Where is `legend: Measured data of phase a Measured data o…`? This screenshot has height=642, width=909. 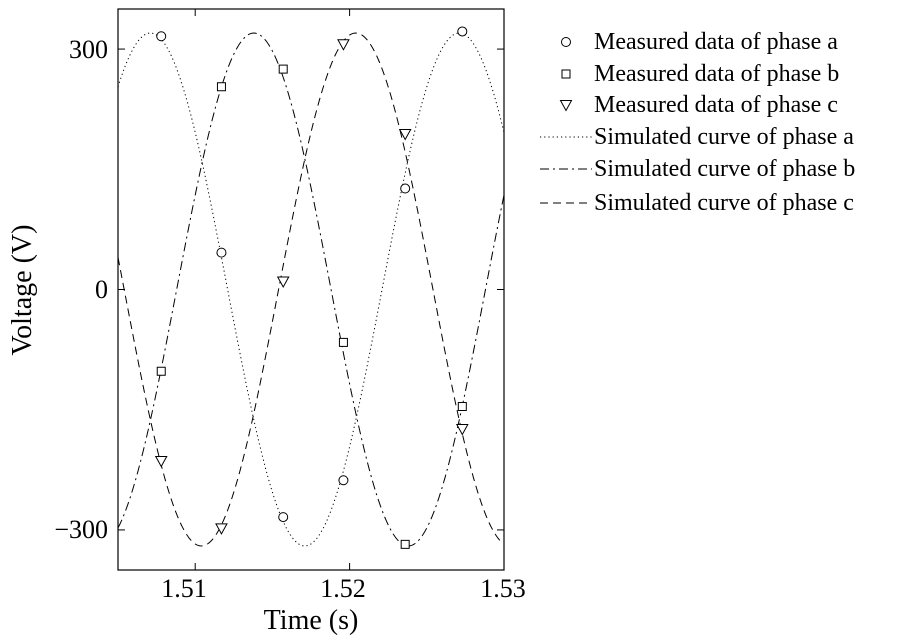
legend: Measured data of phase a Measured data o… is located at coordinates (697, 122).